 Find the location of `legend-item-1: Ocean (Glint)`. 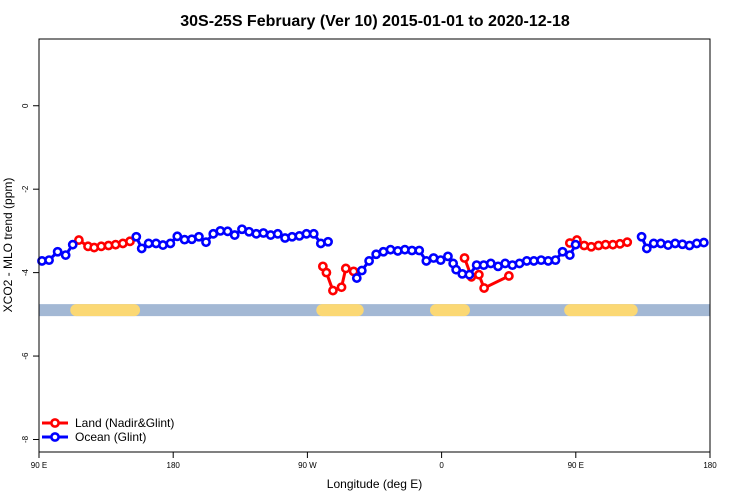

legend-item-1: Ocean (Glint) is located at coordinates (94, 437).